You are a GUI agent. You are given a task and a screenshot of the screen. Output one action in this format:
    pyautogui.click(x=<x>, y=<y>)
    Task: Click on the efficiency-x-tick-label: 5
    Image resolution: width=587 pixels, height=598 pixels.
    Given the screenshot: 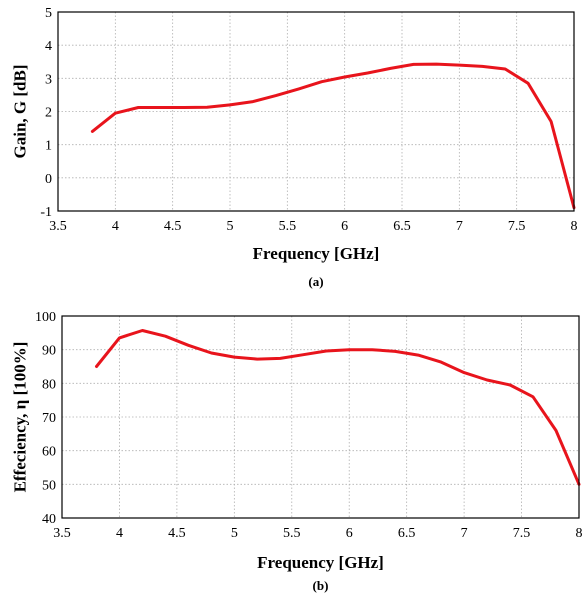 What is the action you would take?
    pyautogui.click(x=234, y=533)
    